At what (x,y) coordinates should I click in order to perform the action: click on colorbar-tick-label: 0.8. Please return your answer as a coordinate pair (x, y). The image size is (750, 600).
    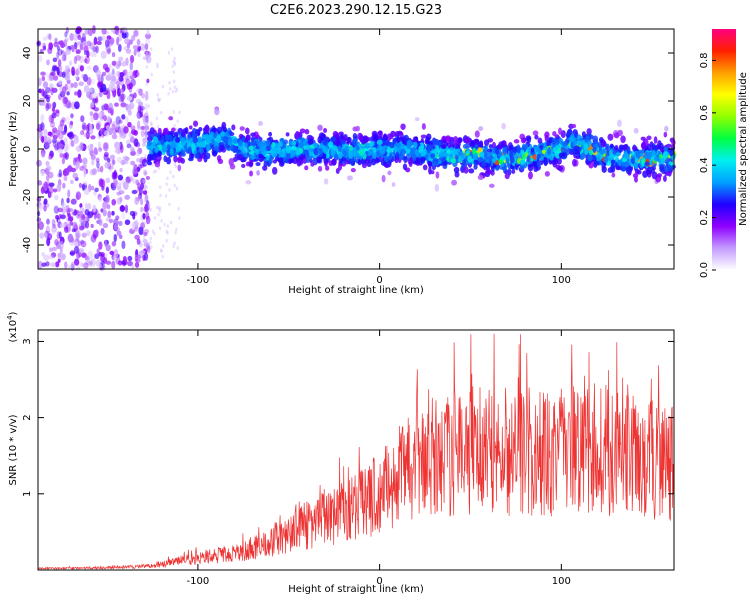
    Looking at the image, I should click on (704, 60).